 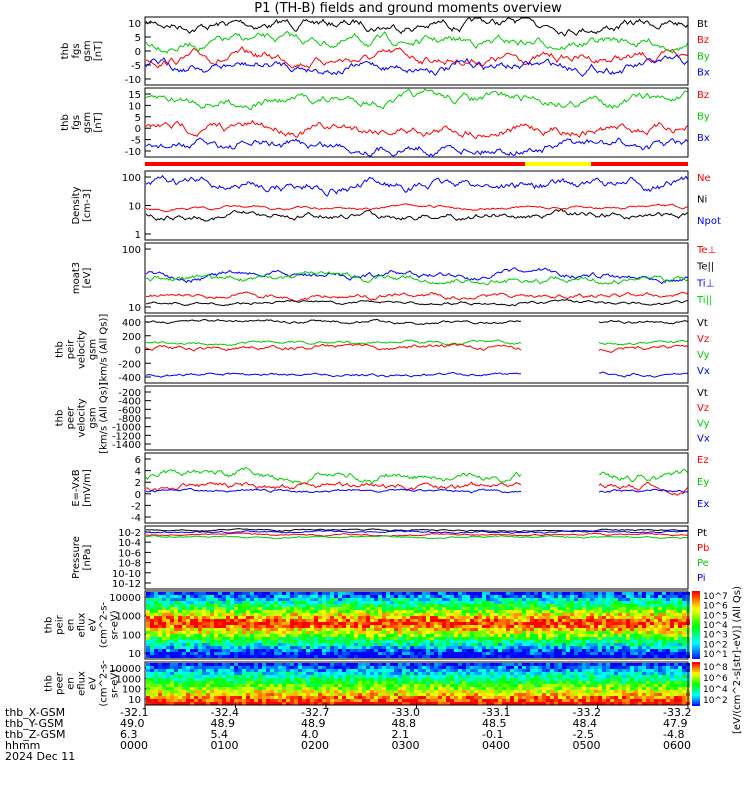 I want to click on y-axis-label: [km/s (All Qs)], so click(x=104, y=350).